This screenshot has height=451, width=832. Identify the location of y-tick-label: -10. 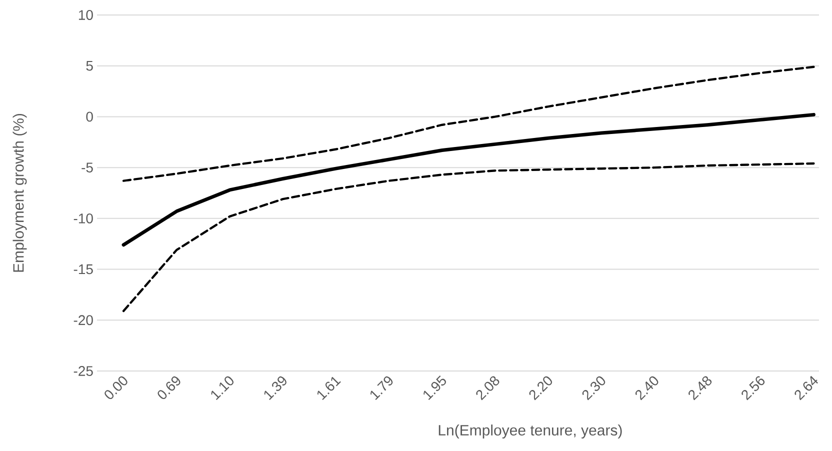
(83, 218).